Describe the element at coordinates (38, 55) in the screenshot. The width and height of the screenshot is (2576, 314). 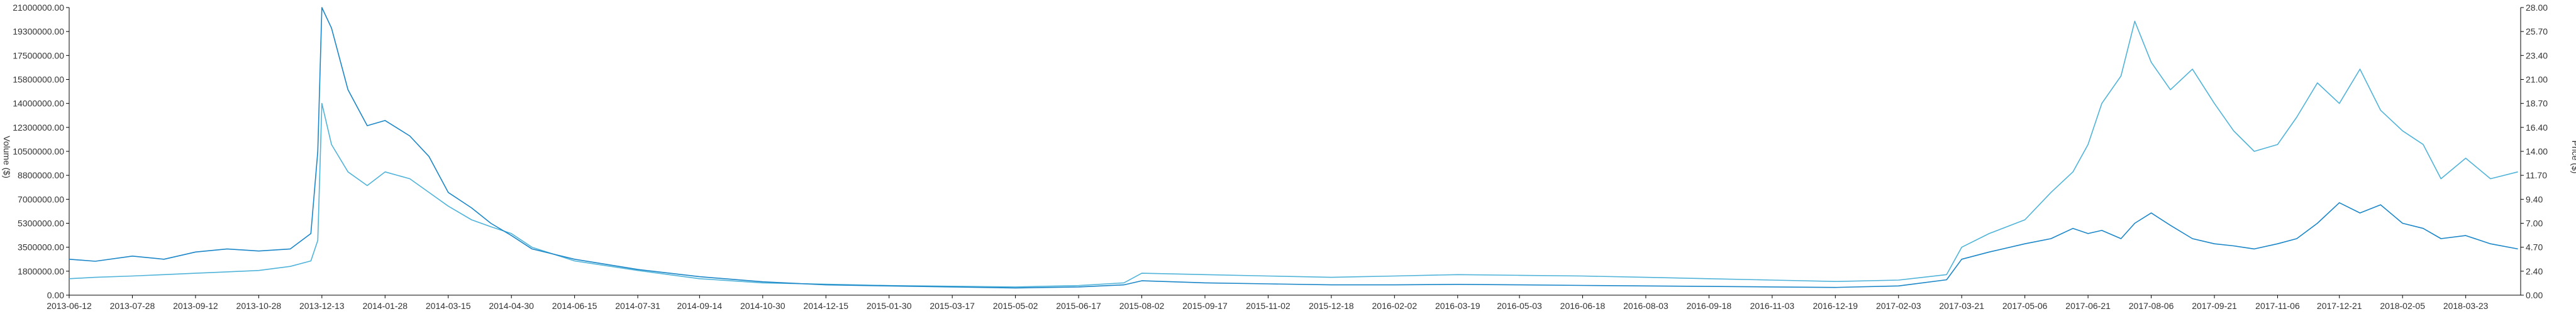
I see `y-left-tick-label: 17500000.00` at that location.